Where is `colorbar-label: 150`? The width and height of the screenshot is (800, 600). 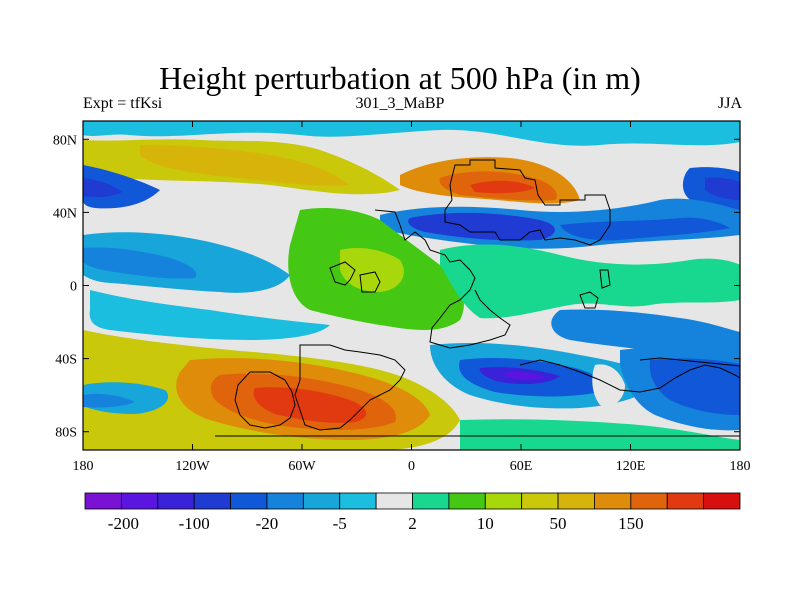
colorbar-label: 150 is located at coordinates (631, 523).